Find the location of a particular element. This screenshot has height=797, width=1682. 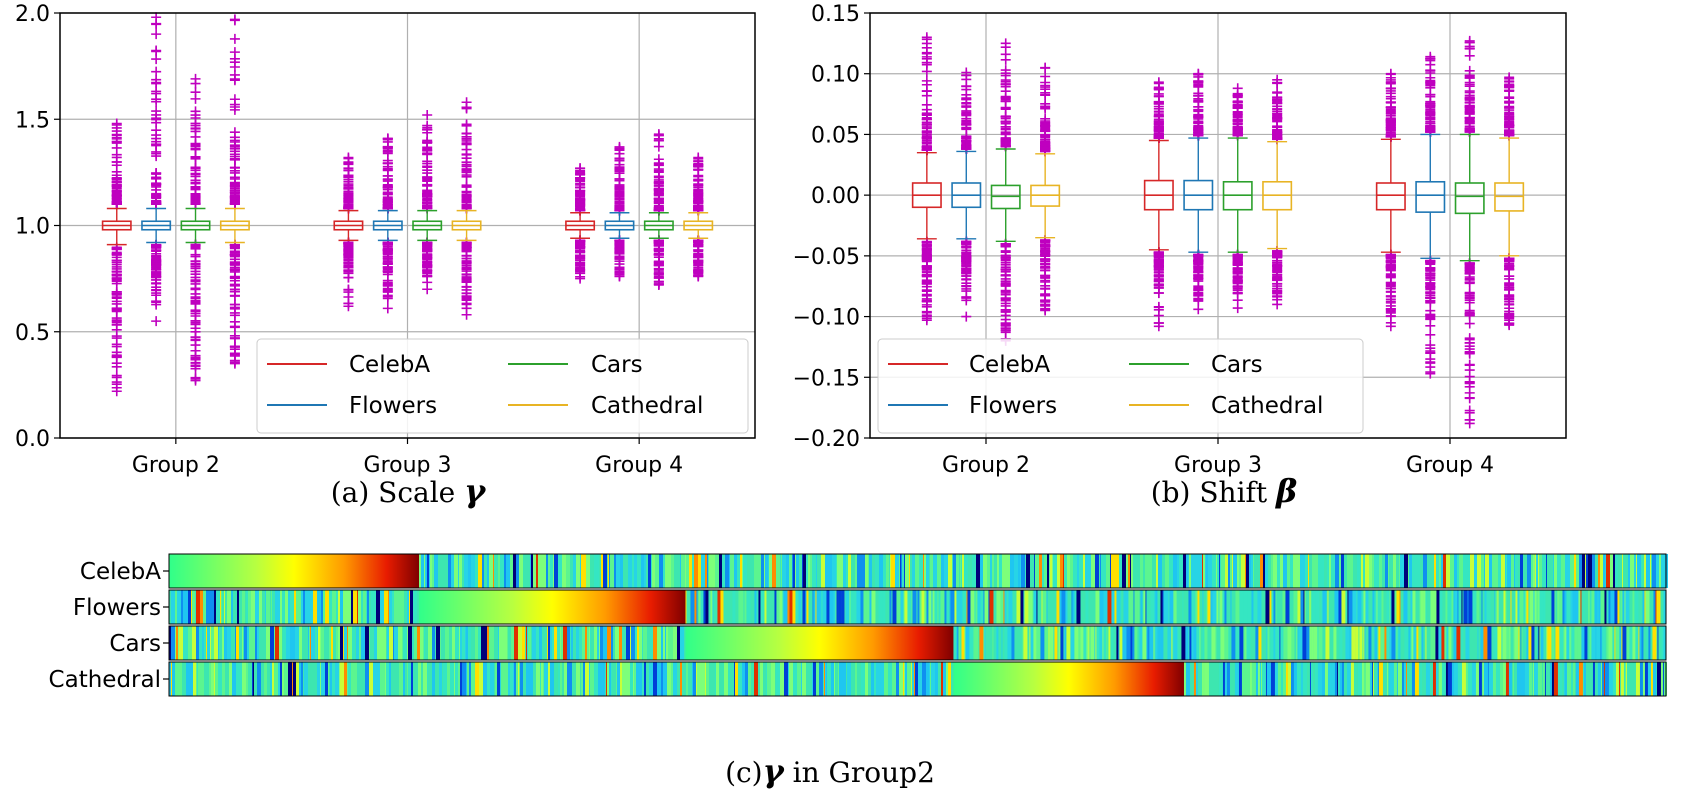

y-tick-label: −0.05 is located at coordinates (826, 257).